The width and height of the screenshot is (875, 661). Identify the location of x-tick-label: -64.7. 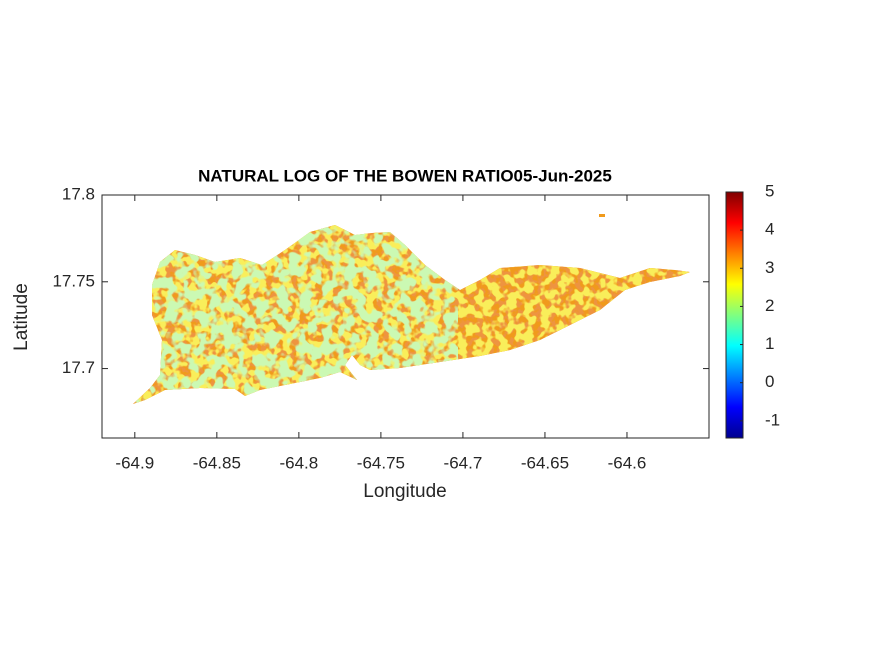
(463, 462).